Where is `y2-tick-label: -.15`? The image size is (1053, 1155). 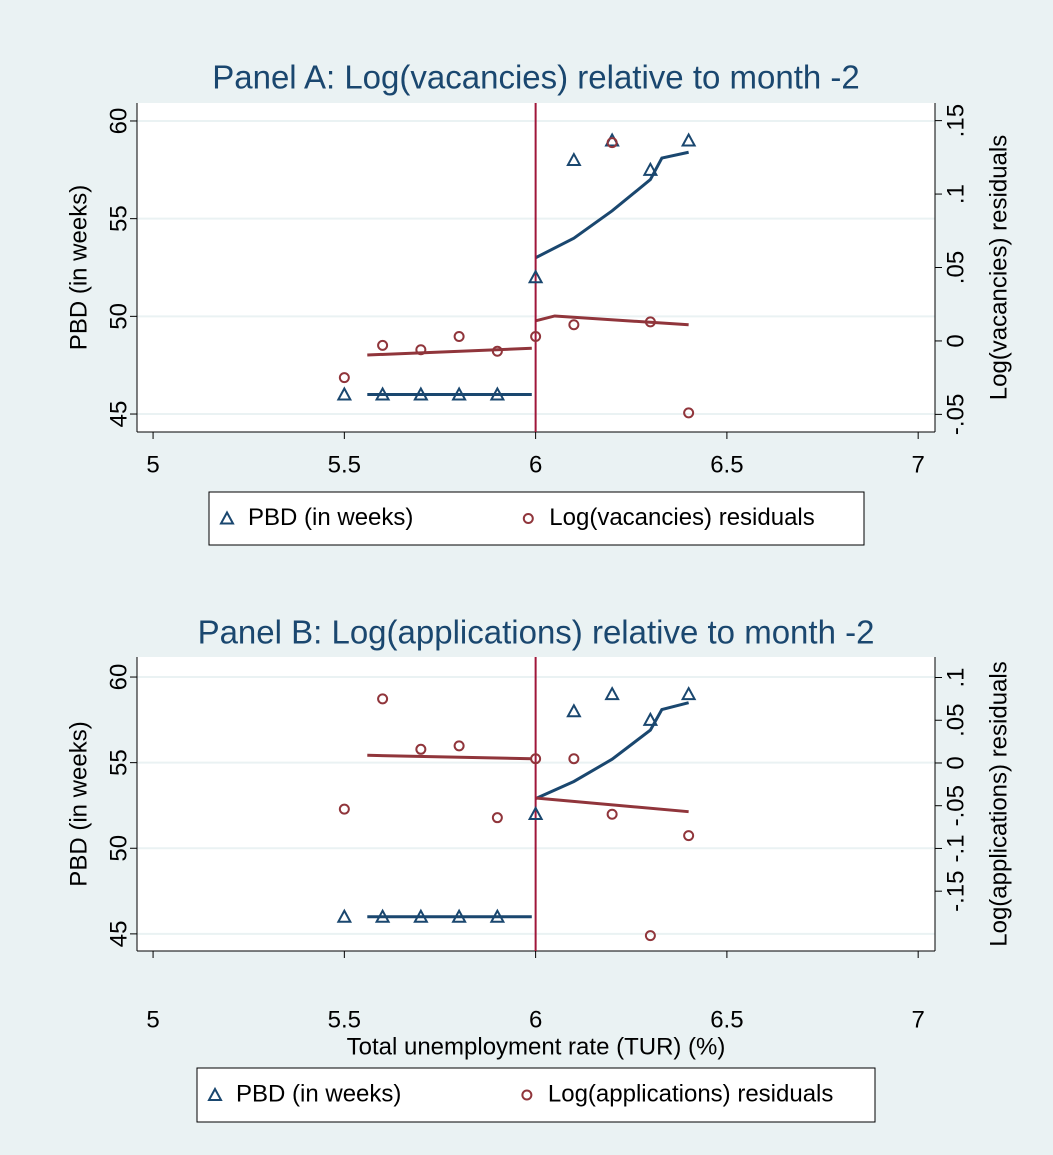
y2-tick-label: -.15 is located at coordinates (955, 890).